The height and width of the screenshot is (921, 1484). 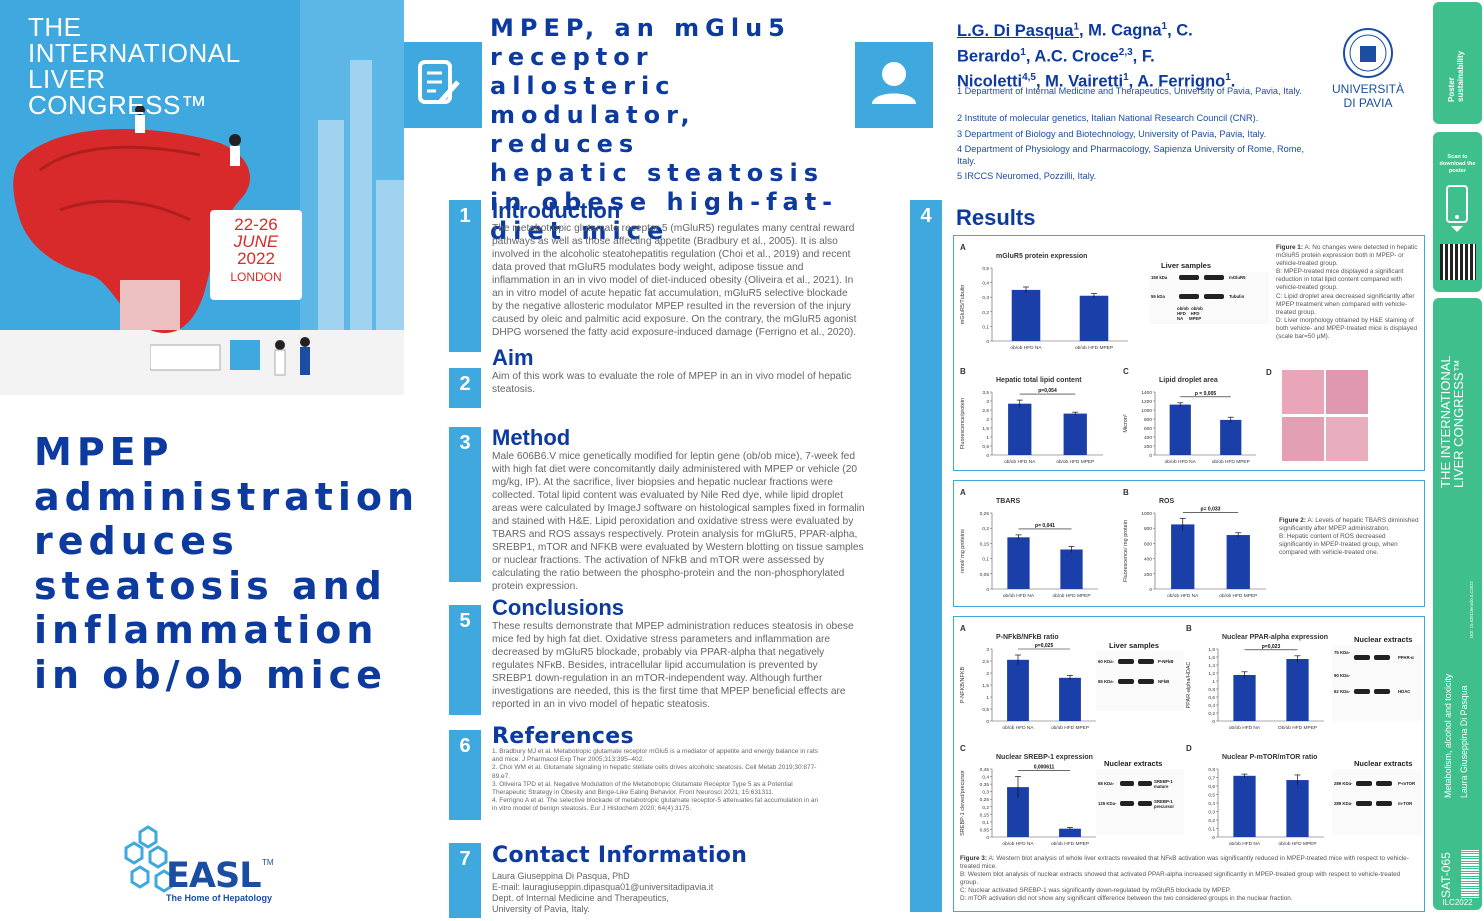 What do you see at coordinates (963, 305) in the screenshot?
I see `y-axis-label: mGluR5/Tubulin` at bounding box center [963, 305].